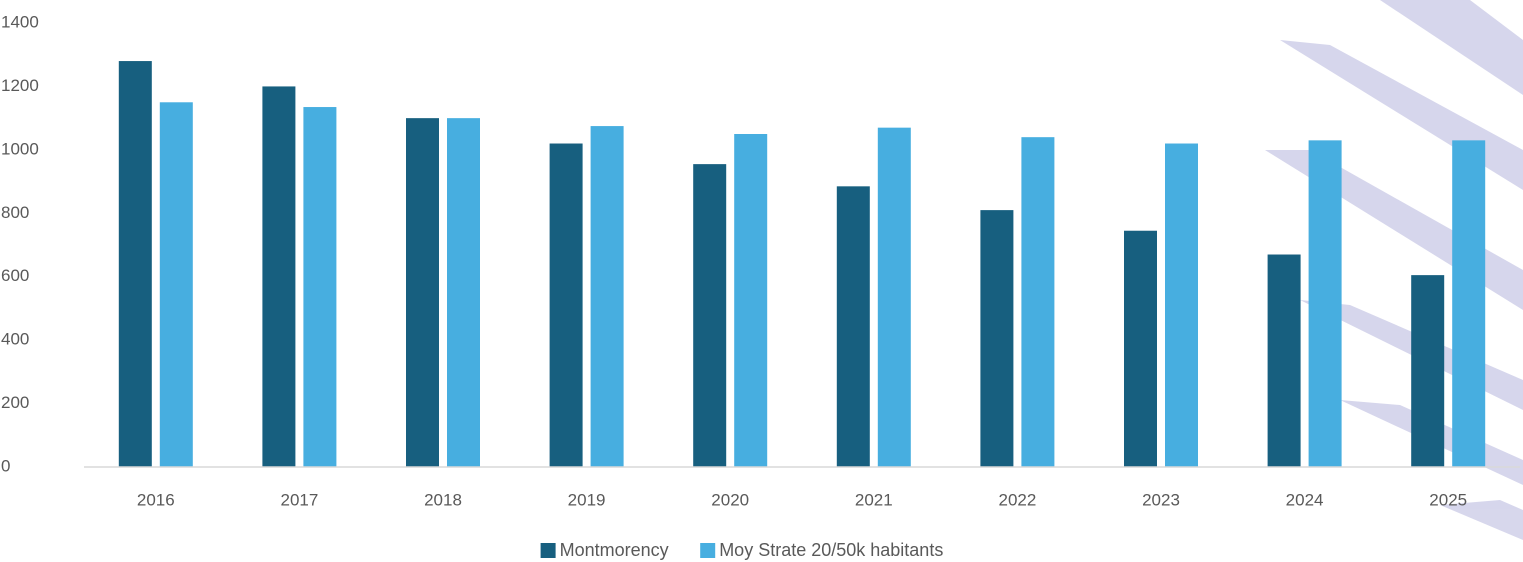  Describe the element at coordinates (874, 499) in the screenshot. I see `x-tick-label: 2021` at that location.